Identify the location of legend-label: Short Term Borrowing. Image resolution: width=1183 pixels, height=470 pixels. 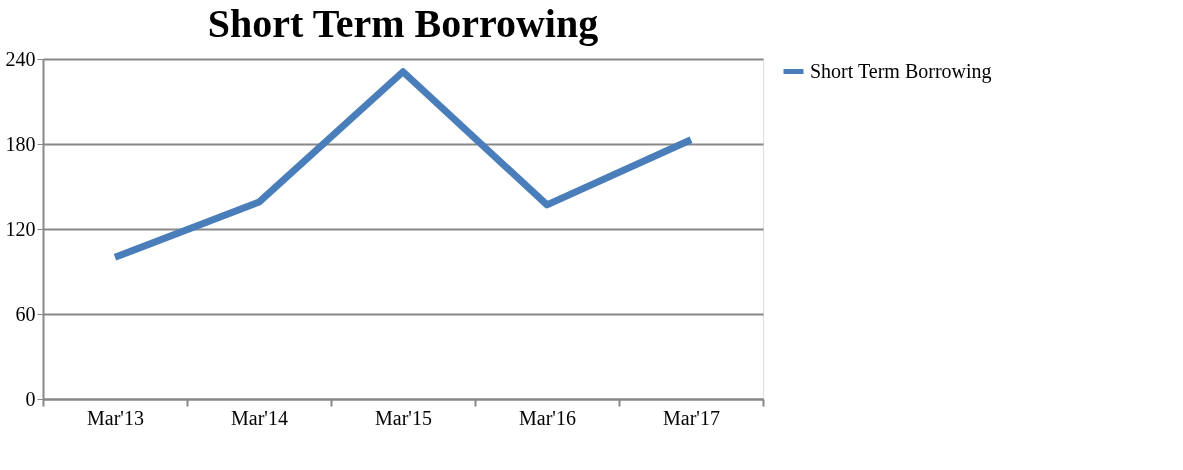
(901, 71).